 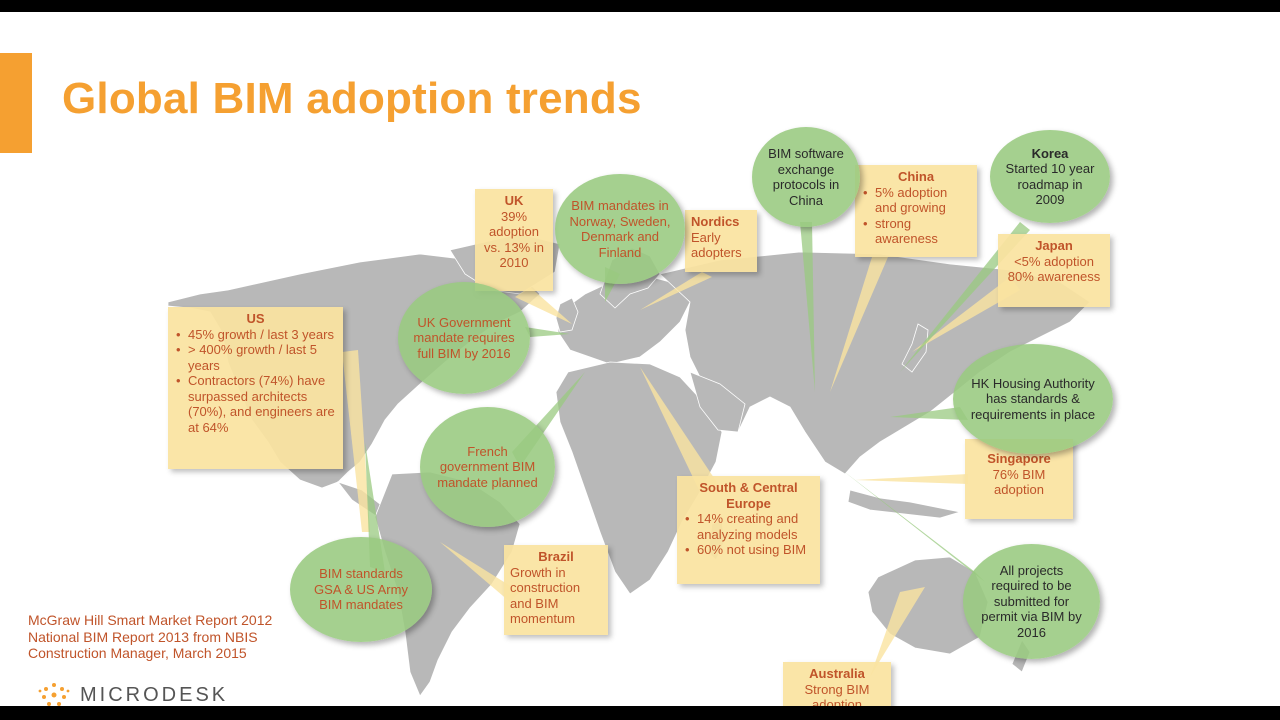 What do you see at coordinates (154, 694) in the screenshot?
I see `logo-text: MICRODESK` at bounding box center [154, 694].